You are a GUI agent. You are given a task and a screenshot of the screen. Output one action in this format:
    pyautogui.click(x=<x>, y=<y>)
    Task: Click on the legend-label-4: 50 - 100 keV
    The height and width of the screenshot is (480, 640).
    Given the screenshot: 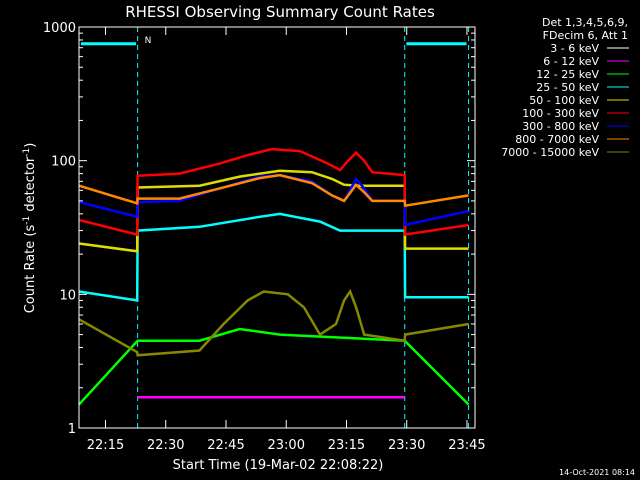 What is the action you would take?
    pyautogui.click(x=564, y=100)
    